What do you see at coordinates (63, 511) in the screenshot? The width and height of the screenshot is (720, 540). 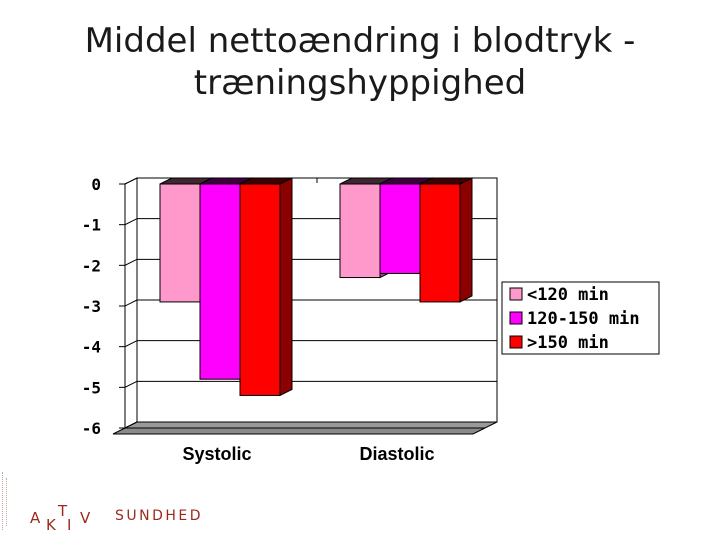 I see `logo-letter-t: T` at bounding box center [63, 511].